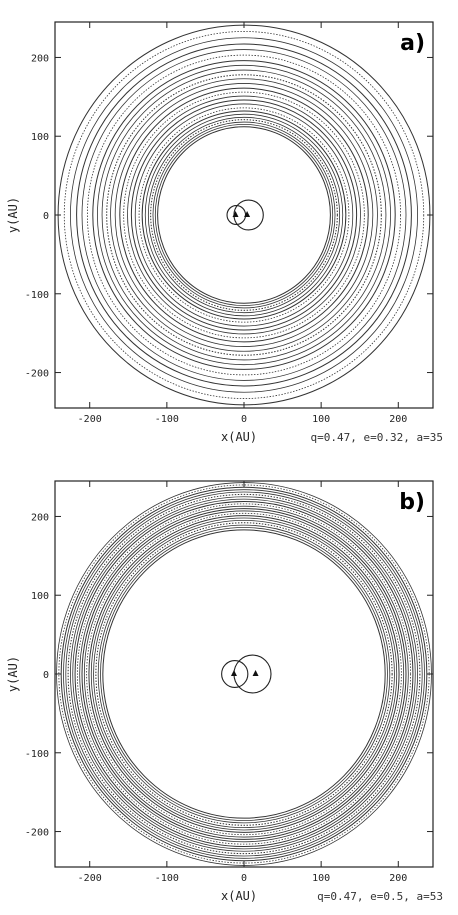  I want to click on params-annotation: q=0.47, e=0.32, a=35, so click(377, 437).